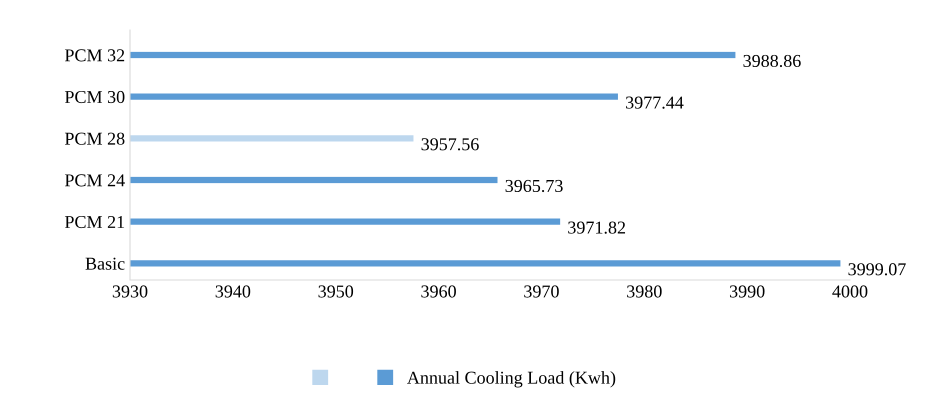  Describe the element at coordinates (534, 186) in the screenshot. I see `data-label: 3965.73` at that location.